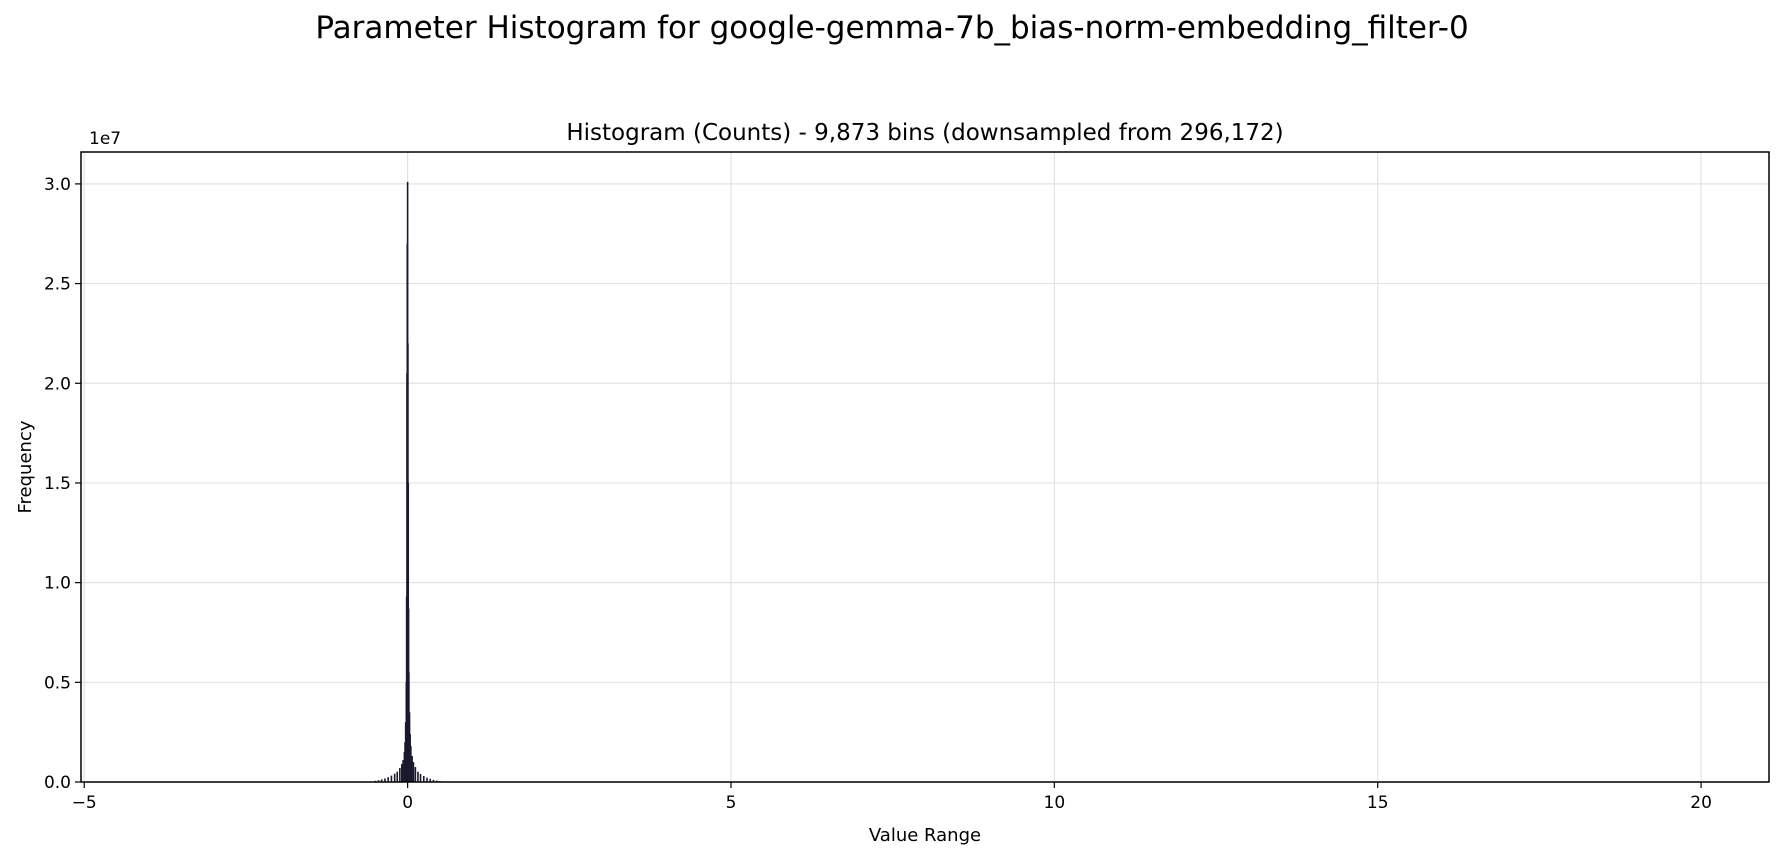 This screenshot has height=860, width=1784. What do you see at coordinates (731, 803) in the screenshot?
I see `x-tick-label: 5` at bounding box center [731, 803].